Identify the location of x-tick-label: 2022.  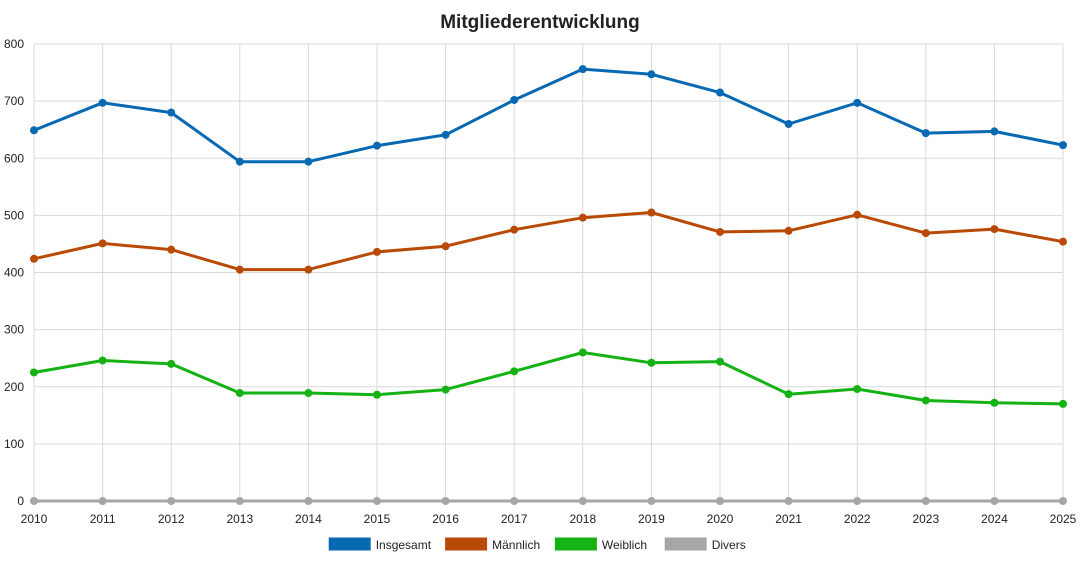
(857, 519).